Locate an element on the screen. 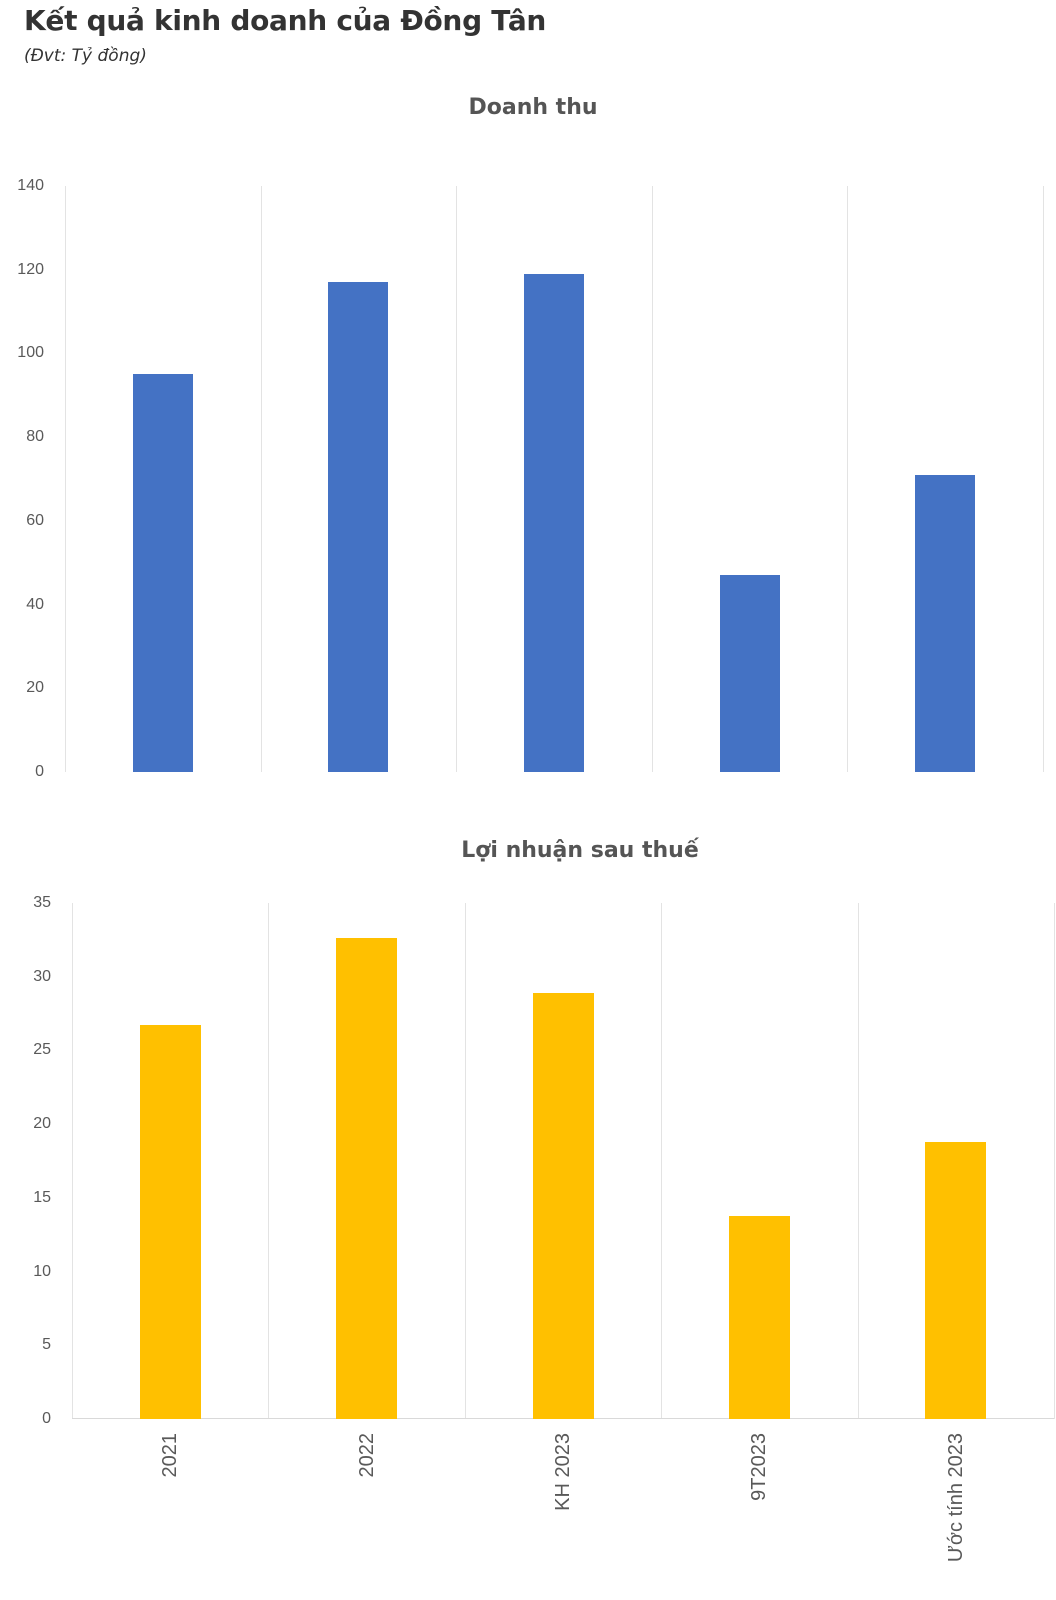 This screenshot has width=1056, height=1600. x-tick-label: 2022 is located at coordinates (366, 1455).